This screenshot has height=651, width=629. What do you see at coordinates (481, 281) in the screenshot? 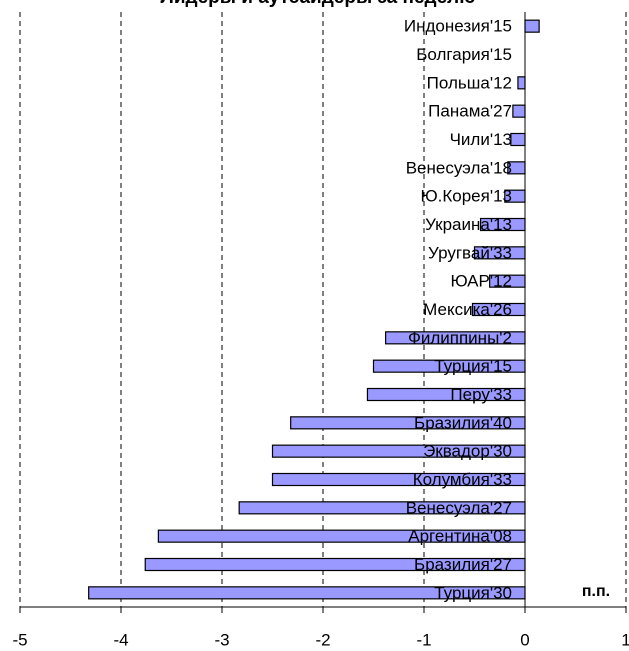
I see `category-label: ЮАР'12` at bounding box center [481, 281].